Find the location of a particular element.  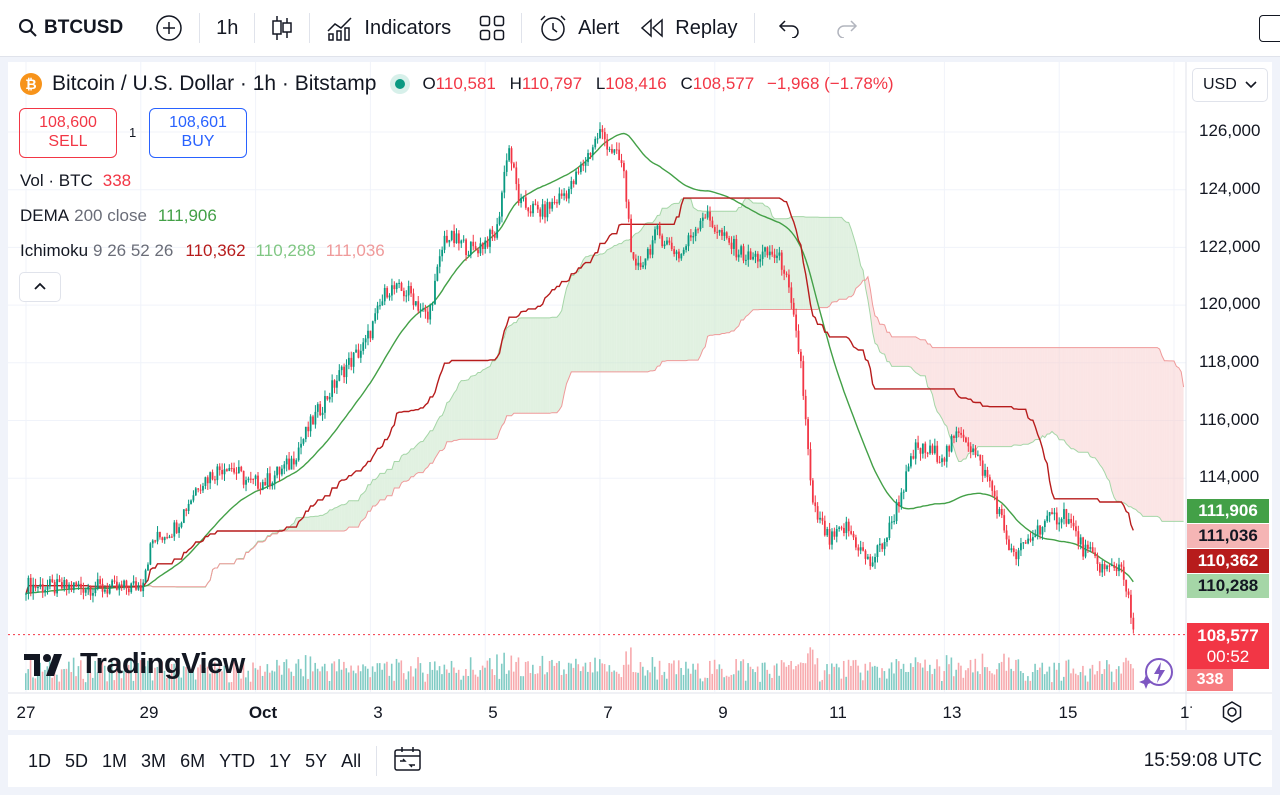

replay-button: Replay is located at coordinates (688, 28).